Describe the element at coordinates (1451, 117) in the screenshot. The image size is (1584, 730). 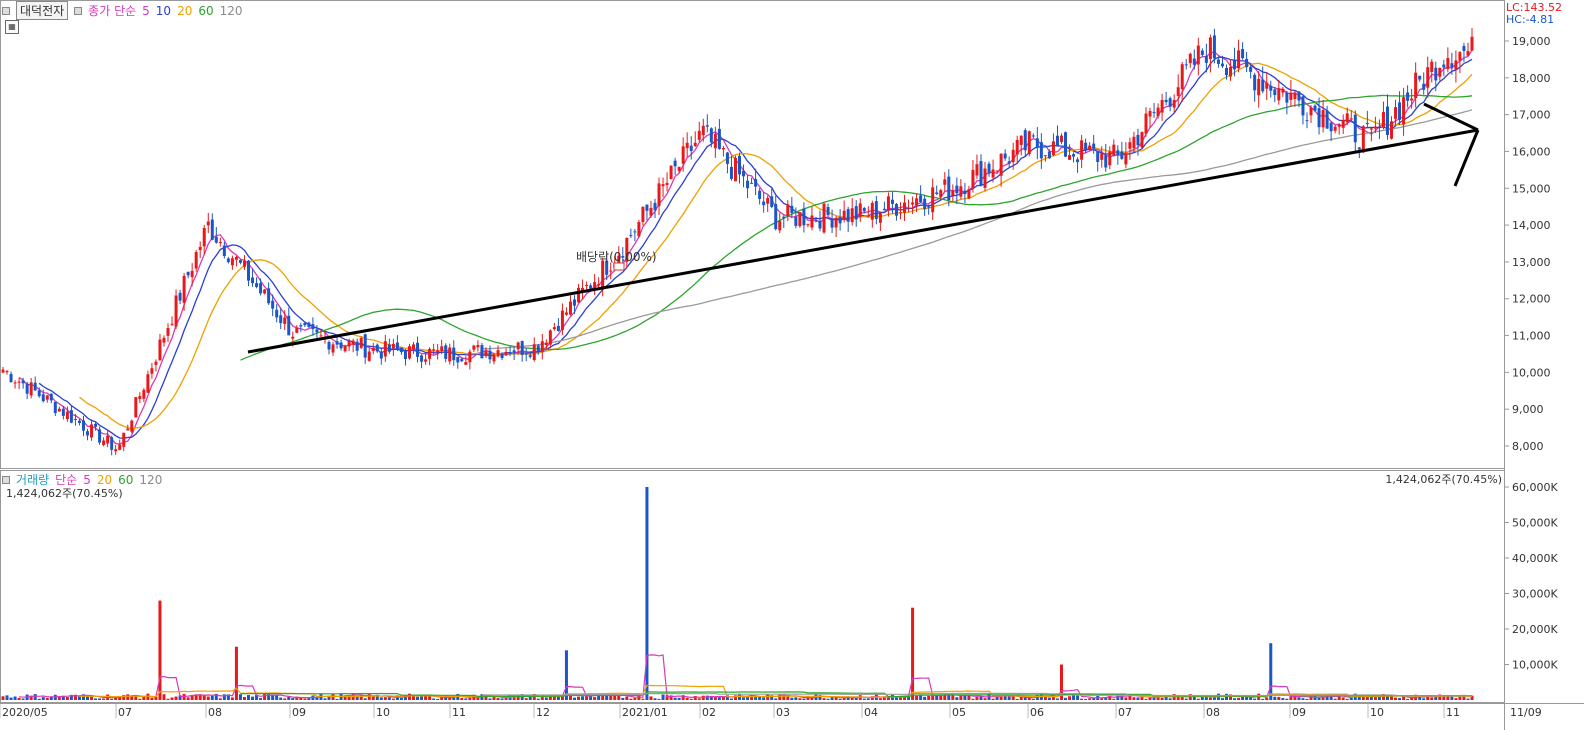
I see `arrow-head-upper` at that location.